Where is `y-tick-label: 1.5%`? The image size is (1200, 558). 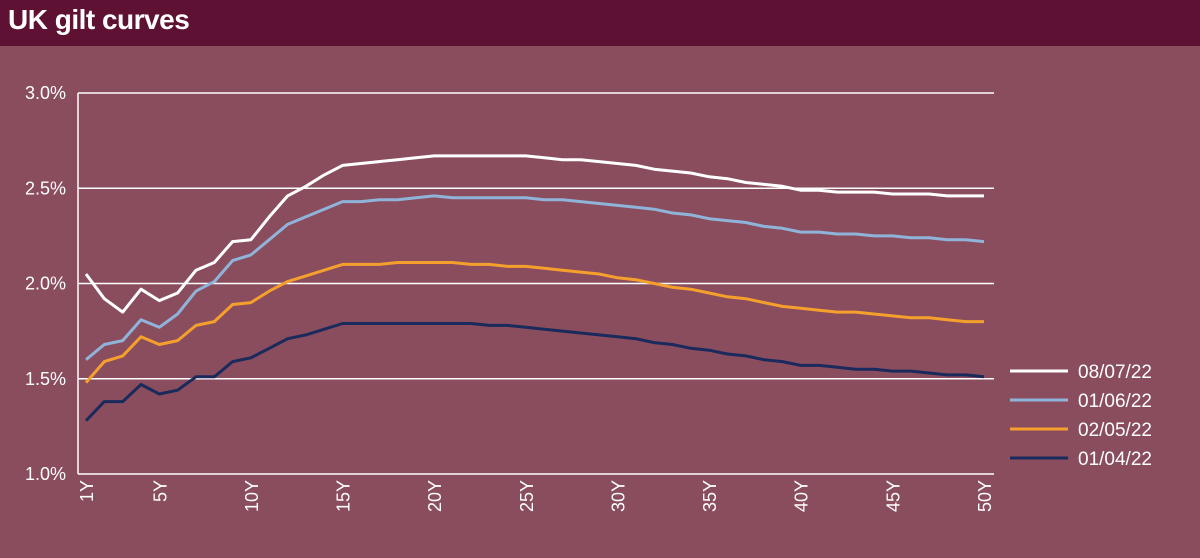 y-tick-label: 1.5% is located at coordinates (45, 379).